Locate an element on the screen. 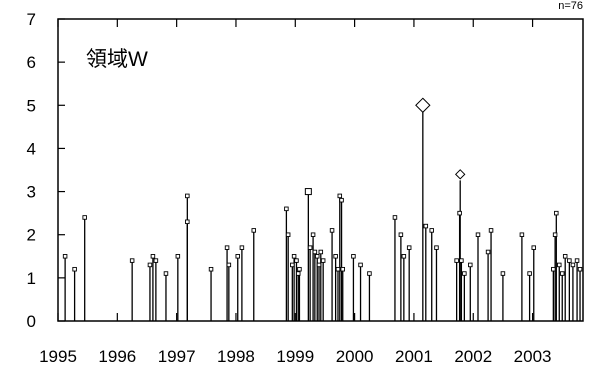 This screenshot has width=596, height=371. x-tick-label: 1997 is located at coordinates (177, 356).